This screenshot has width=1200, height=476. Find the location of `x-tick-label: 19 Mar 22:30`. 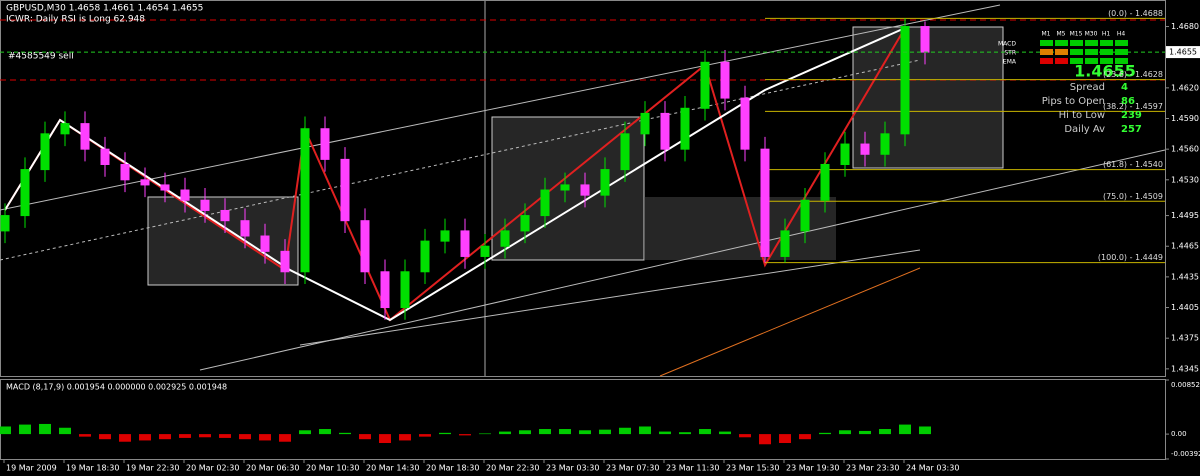

x-tick-label: 19 Mar 22:30 is located at coordinates (152, 468).